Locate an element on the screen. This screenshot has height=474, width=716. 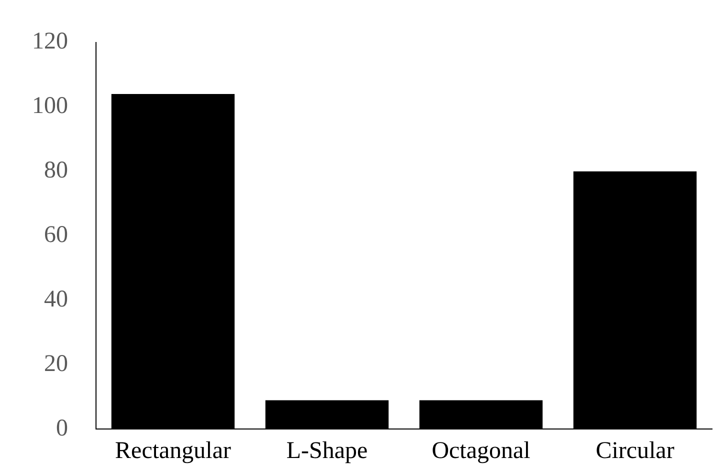
y-tick-label: 120 is located at coordinates (50, 41).